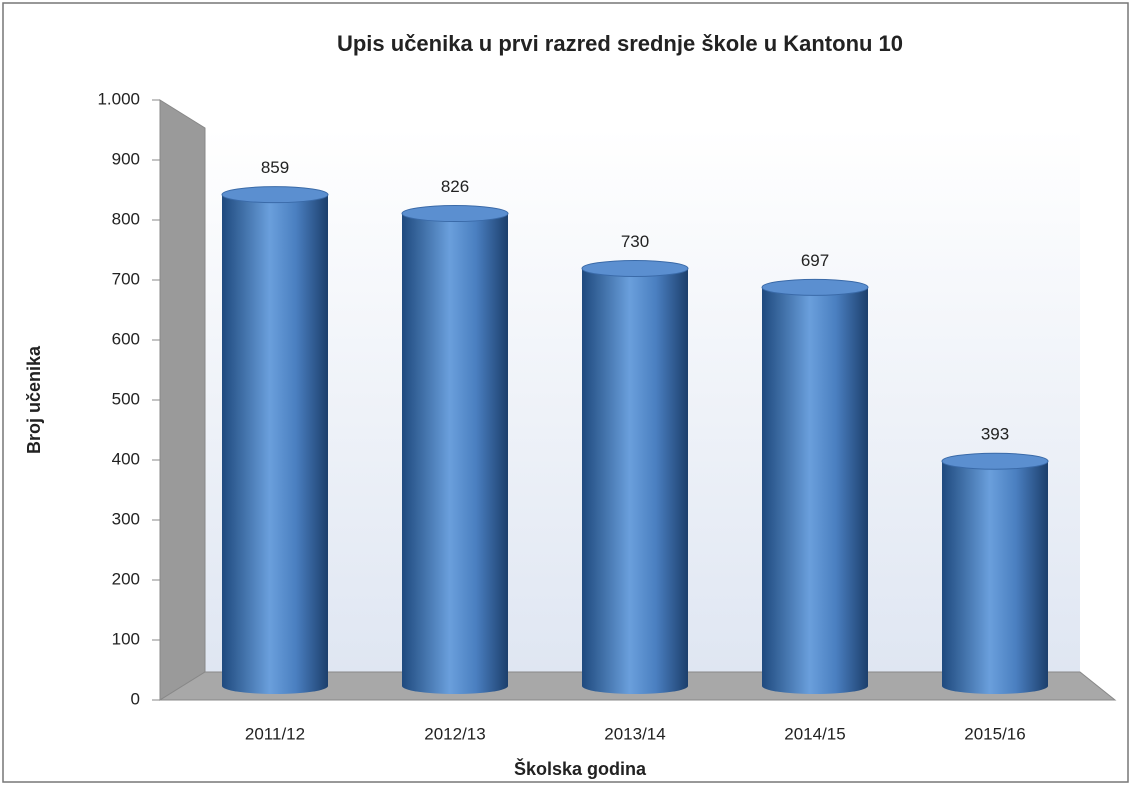 Image resolution: width=1132 pixels, height=785 pixels. What do you see at coordinates (454, 733) in the screenshot?
I see `x-tick-label: 2012/13` at bounding box center [454, 733].